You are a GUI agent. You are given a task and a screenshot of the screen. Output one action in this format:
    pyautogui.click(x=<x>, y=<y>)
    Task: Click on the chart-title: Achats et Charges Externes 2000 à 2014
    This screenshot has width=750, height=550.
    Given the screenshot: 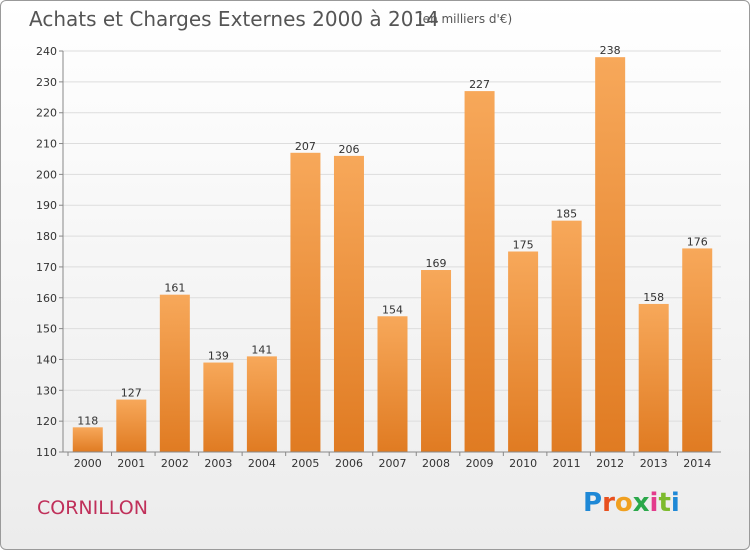 What is the action you would take?
    pyautogui.click(x=234, y=19)
    